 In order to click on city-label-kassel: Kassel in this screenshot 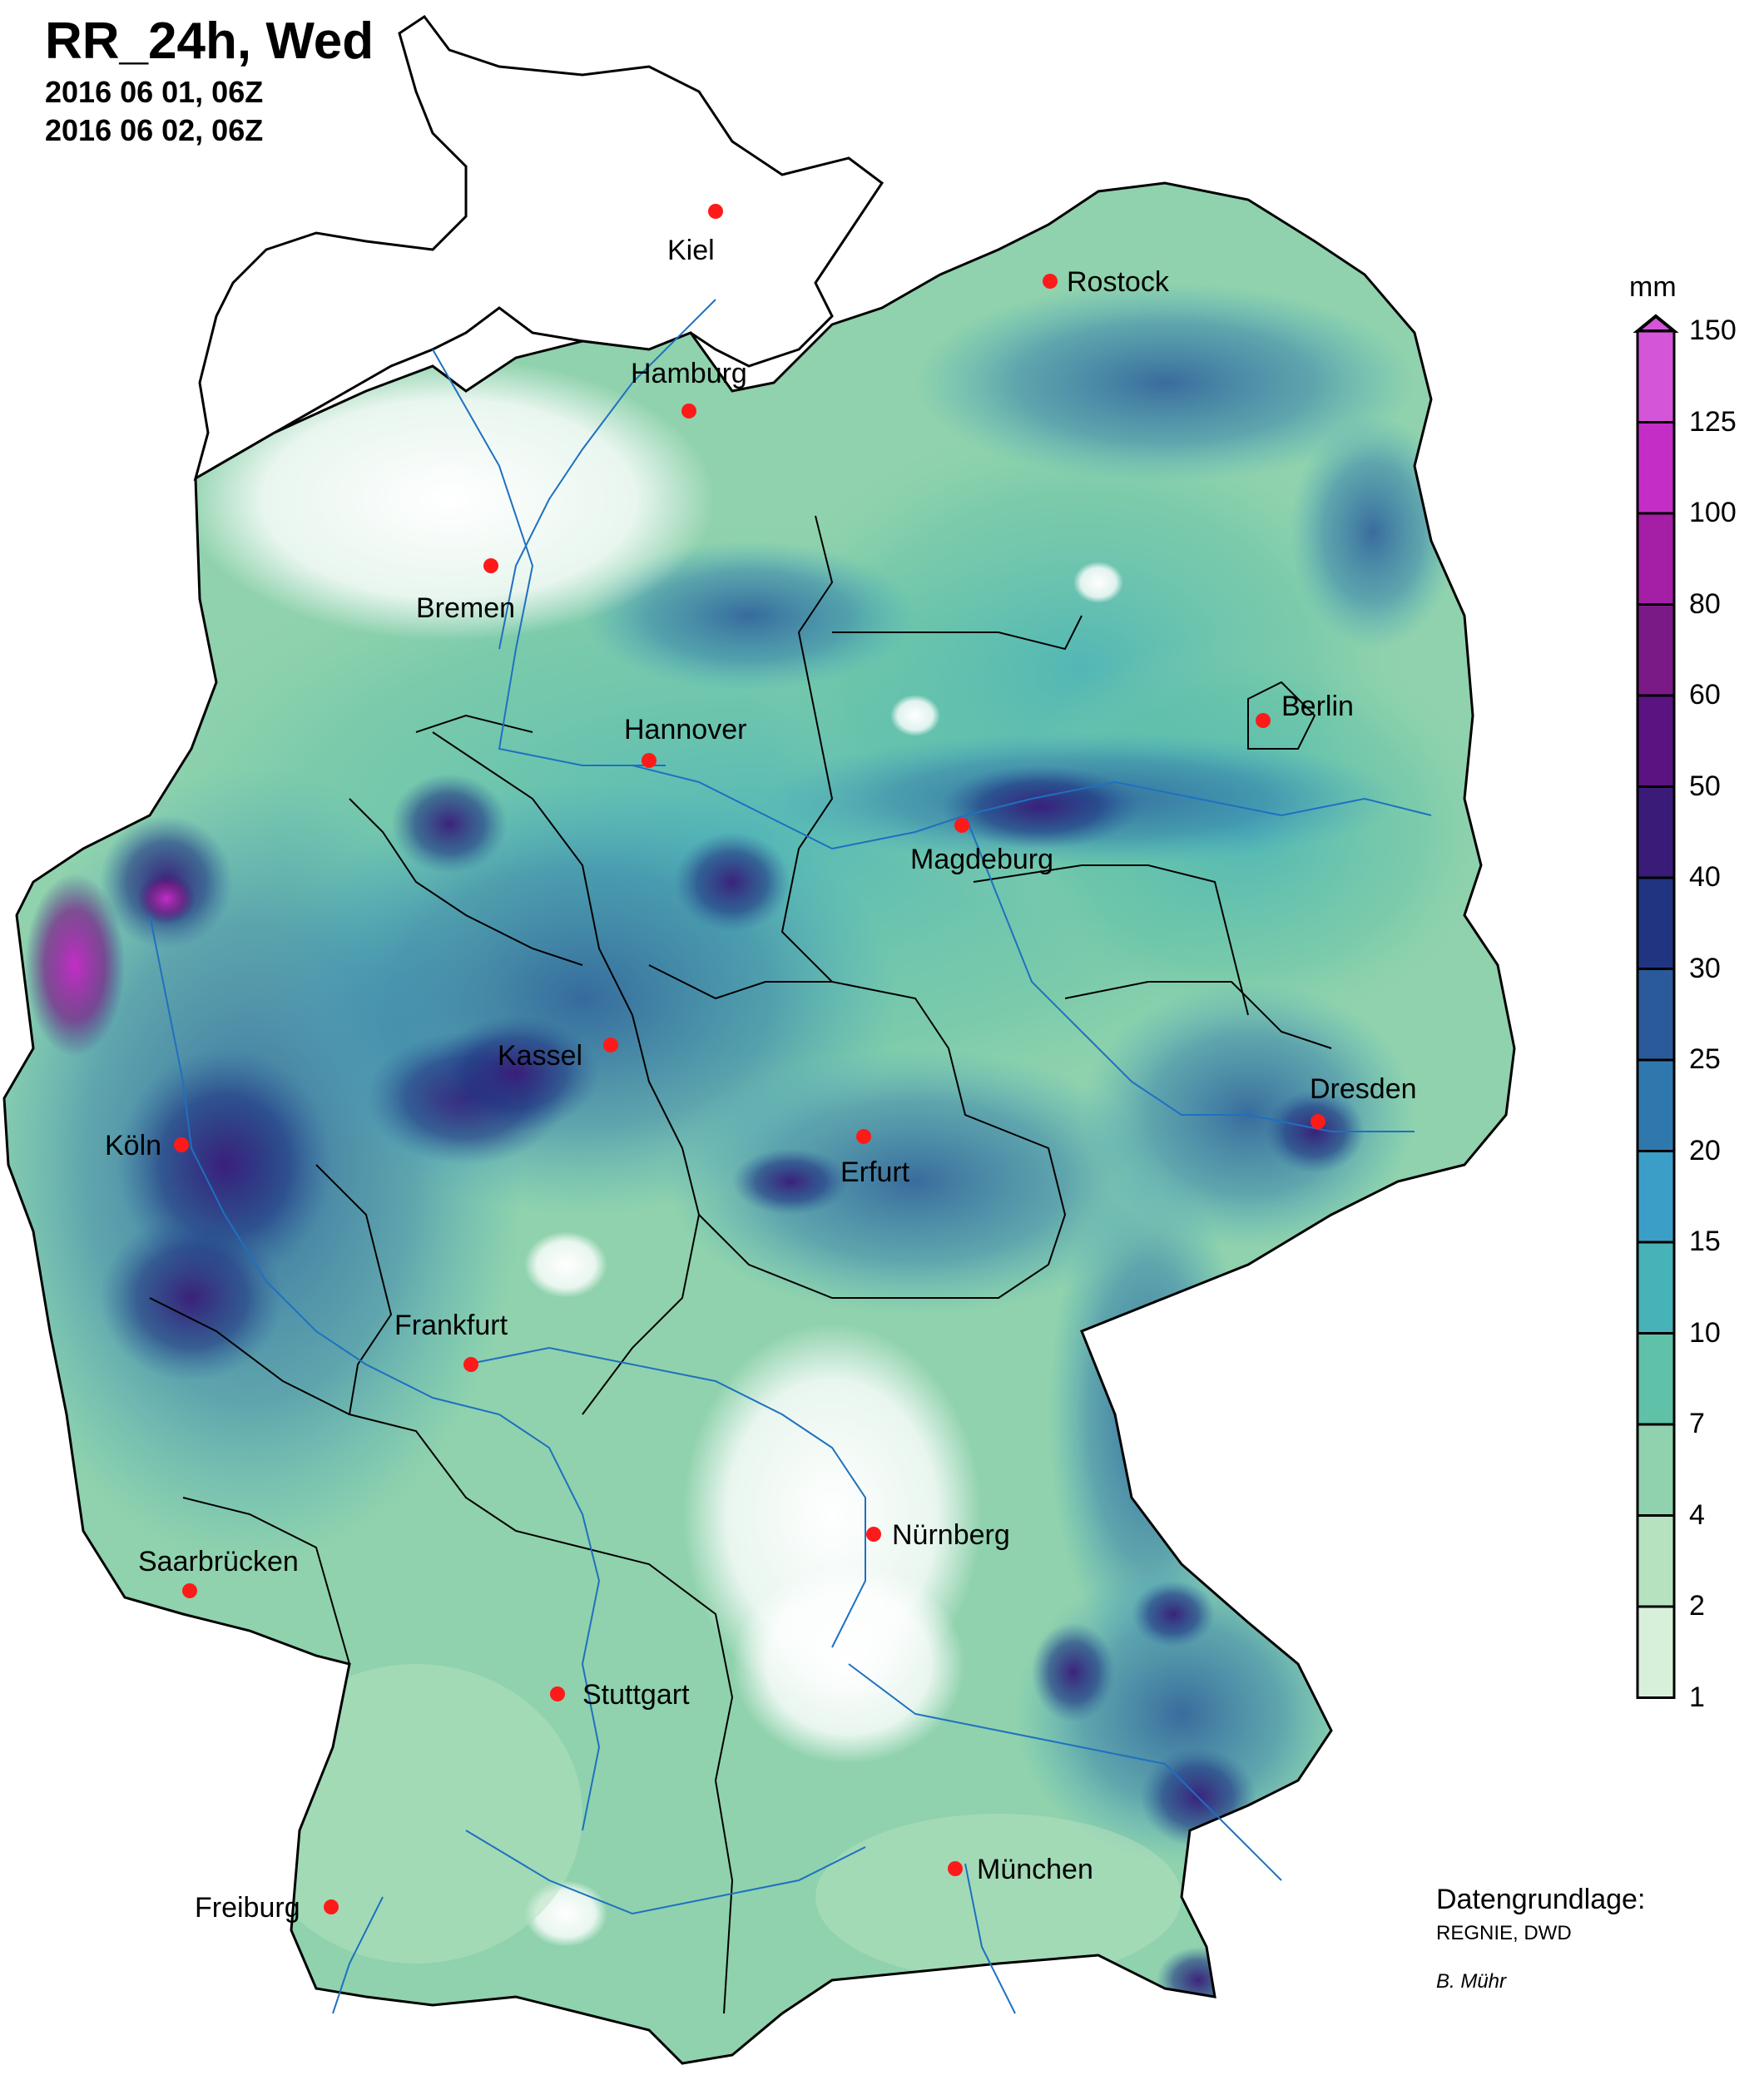, I will do `click(540, 1056)`.